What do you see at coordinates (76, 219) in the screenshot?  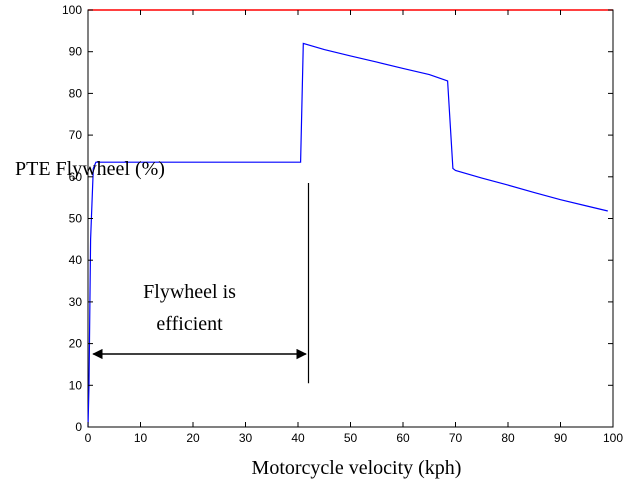 I see `y-tick-label: 50` at bounding box center [76, 219].